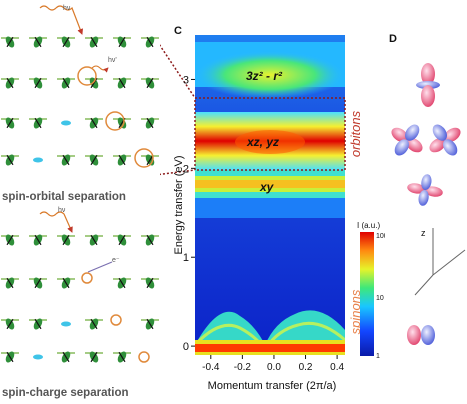 This screenshot has width=467, height=404. Describe the element at coordinates (445, 140) in the screenshot. I see `orbital-yz` at that location.